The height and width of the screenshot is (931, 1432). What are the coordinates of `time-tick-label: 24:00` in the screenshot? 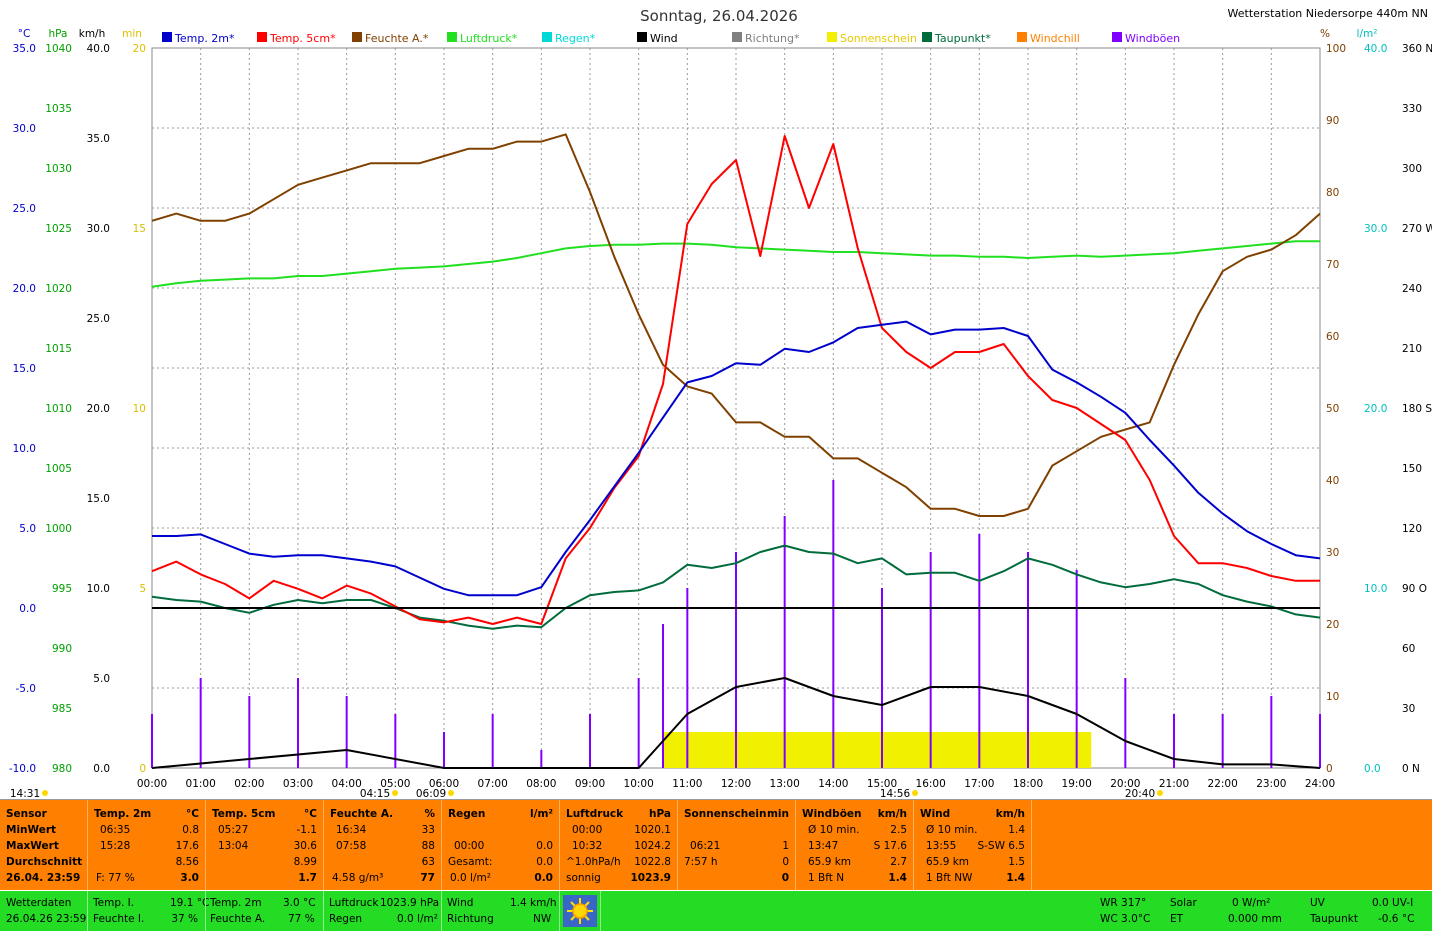 It's located at (1320, 784).